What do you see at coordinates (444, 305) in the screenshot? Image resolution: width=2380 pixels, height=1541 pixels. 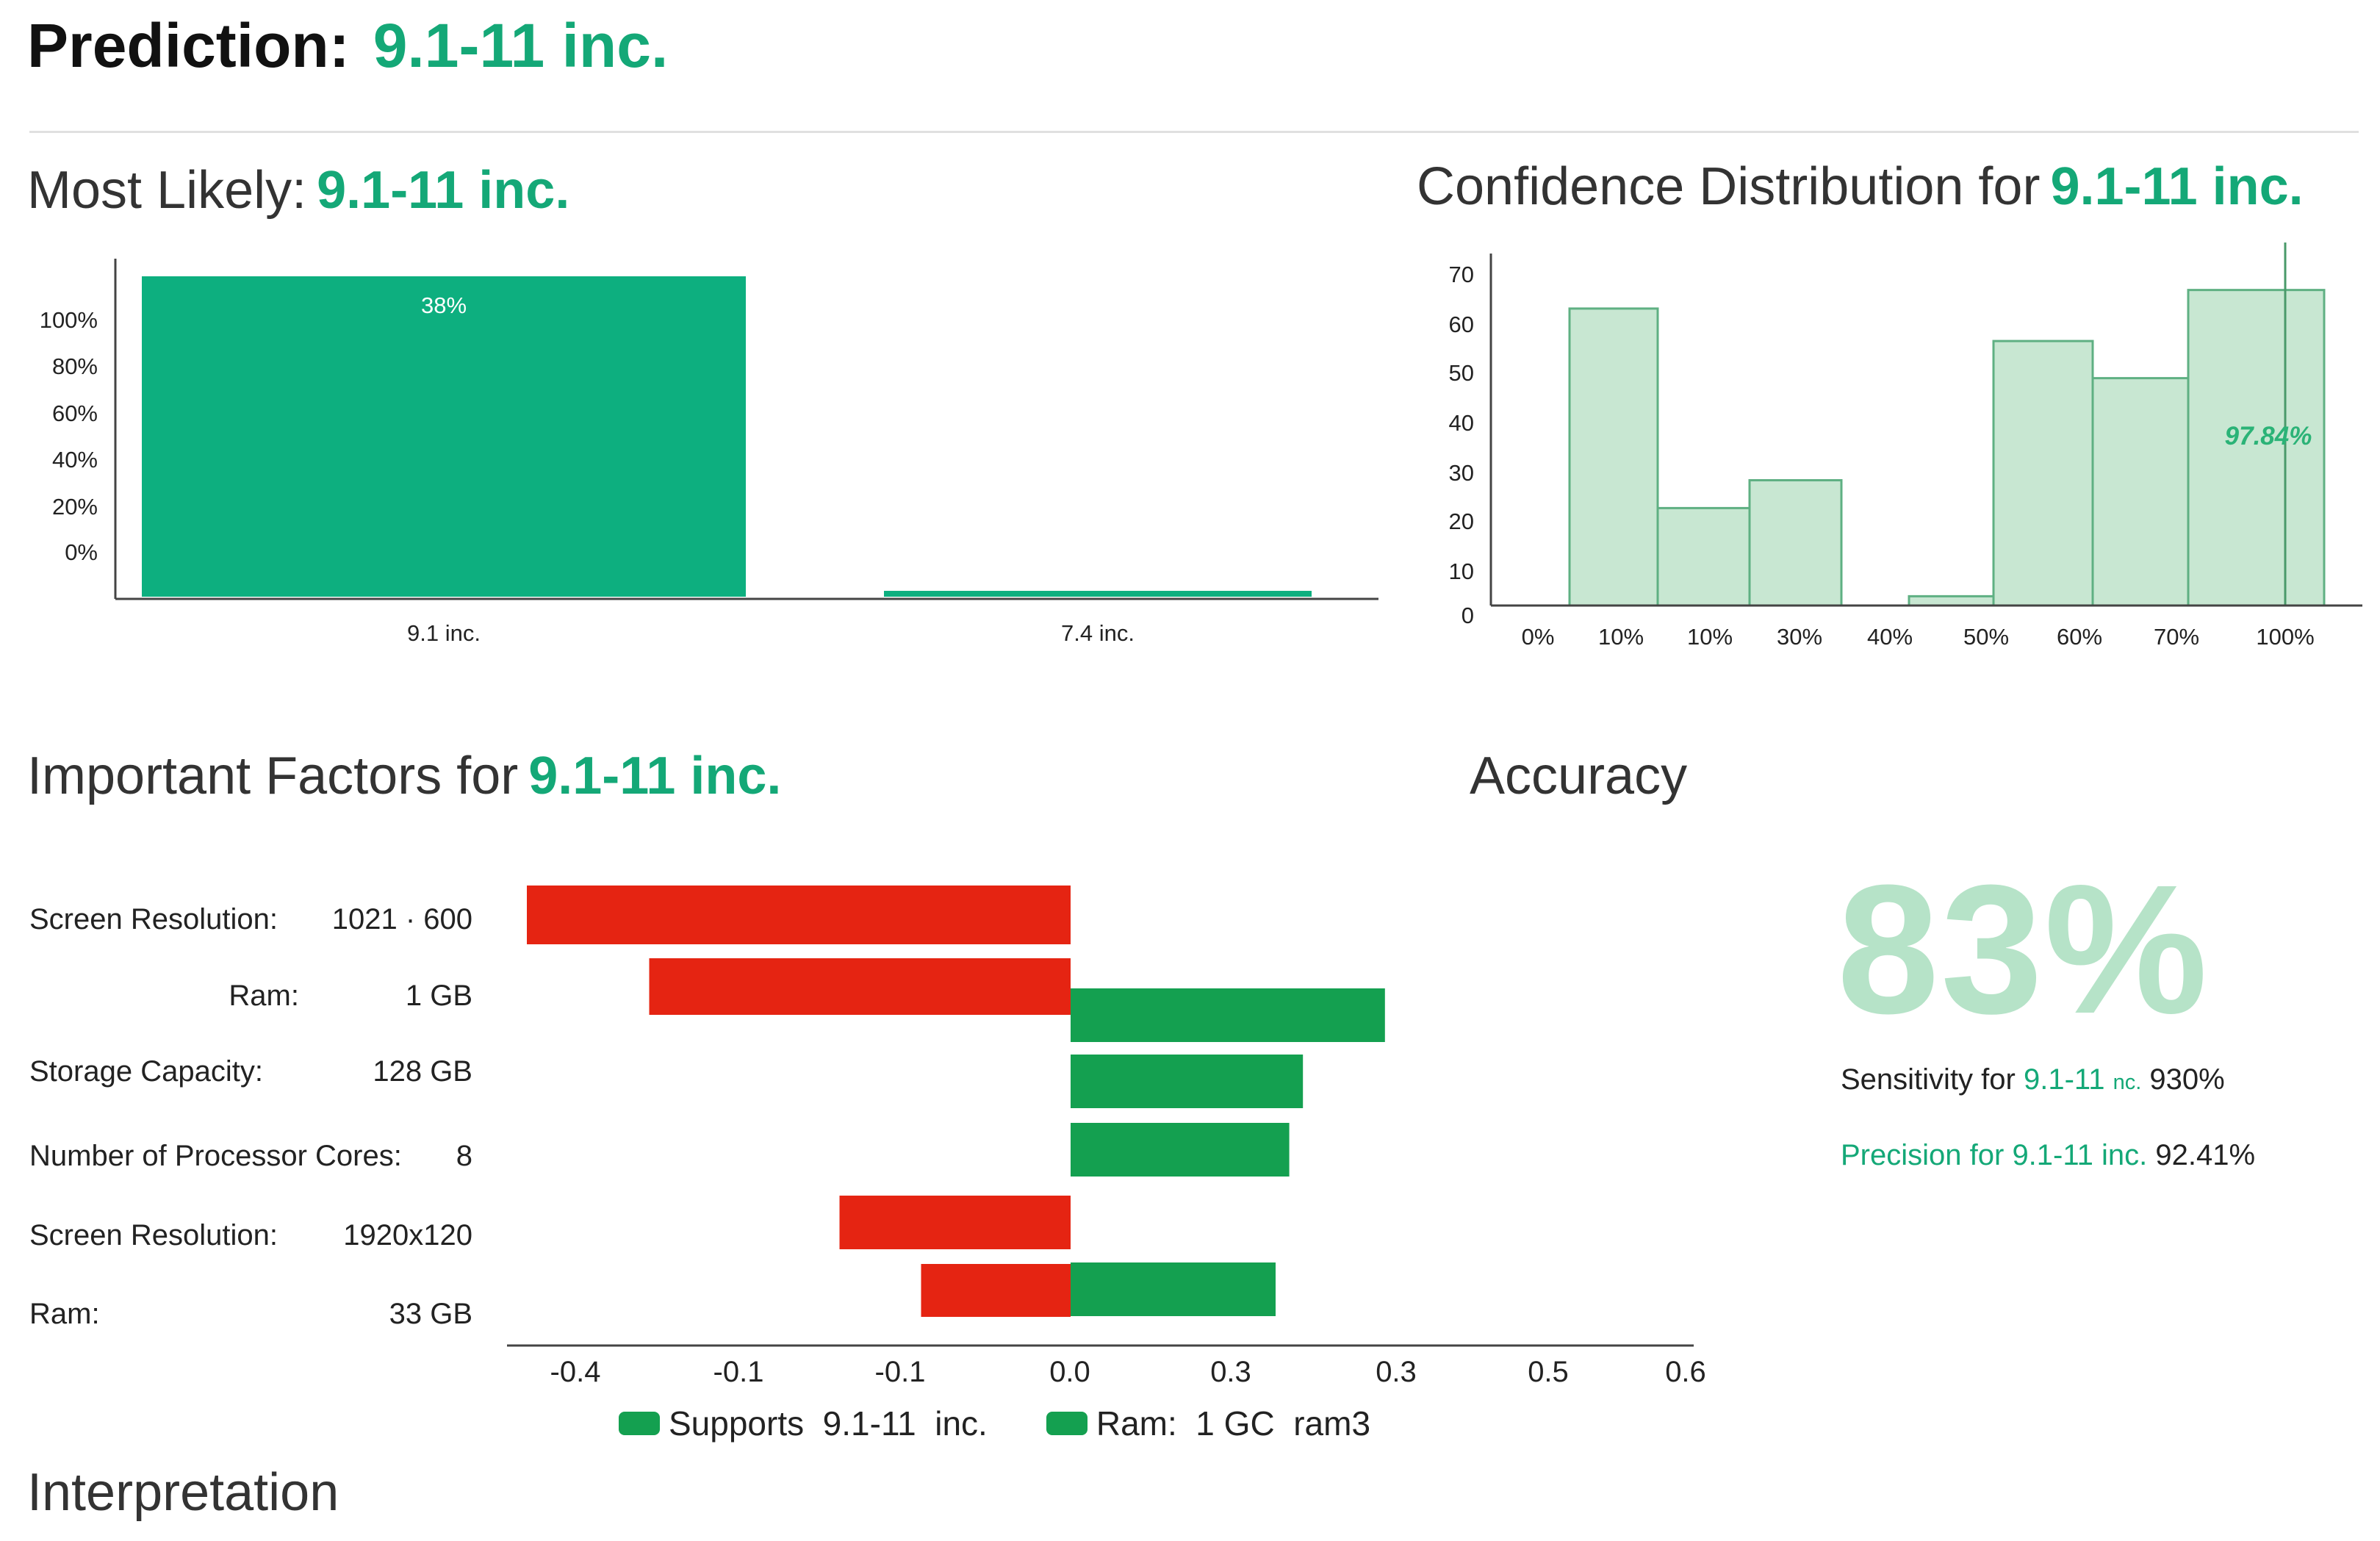 I see `bar-data-label: 38%` at bounding box center [444, 305].